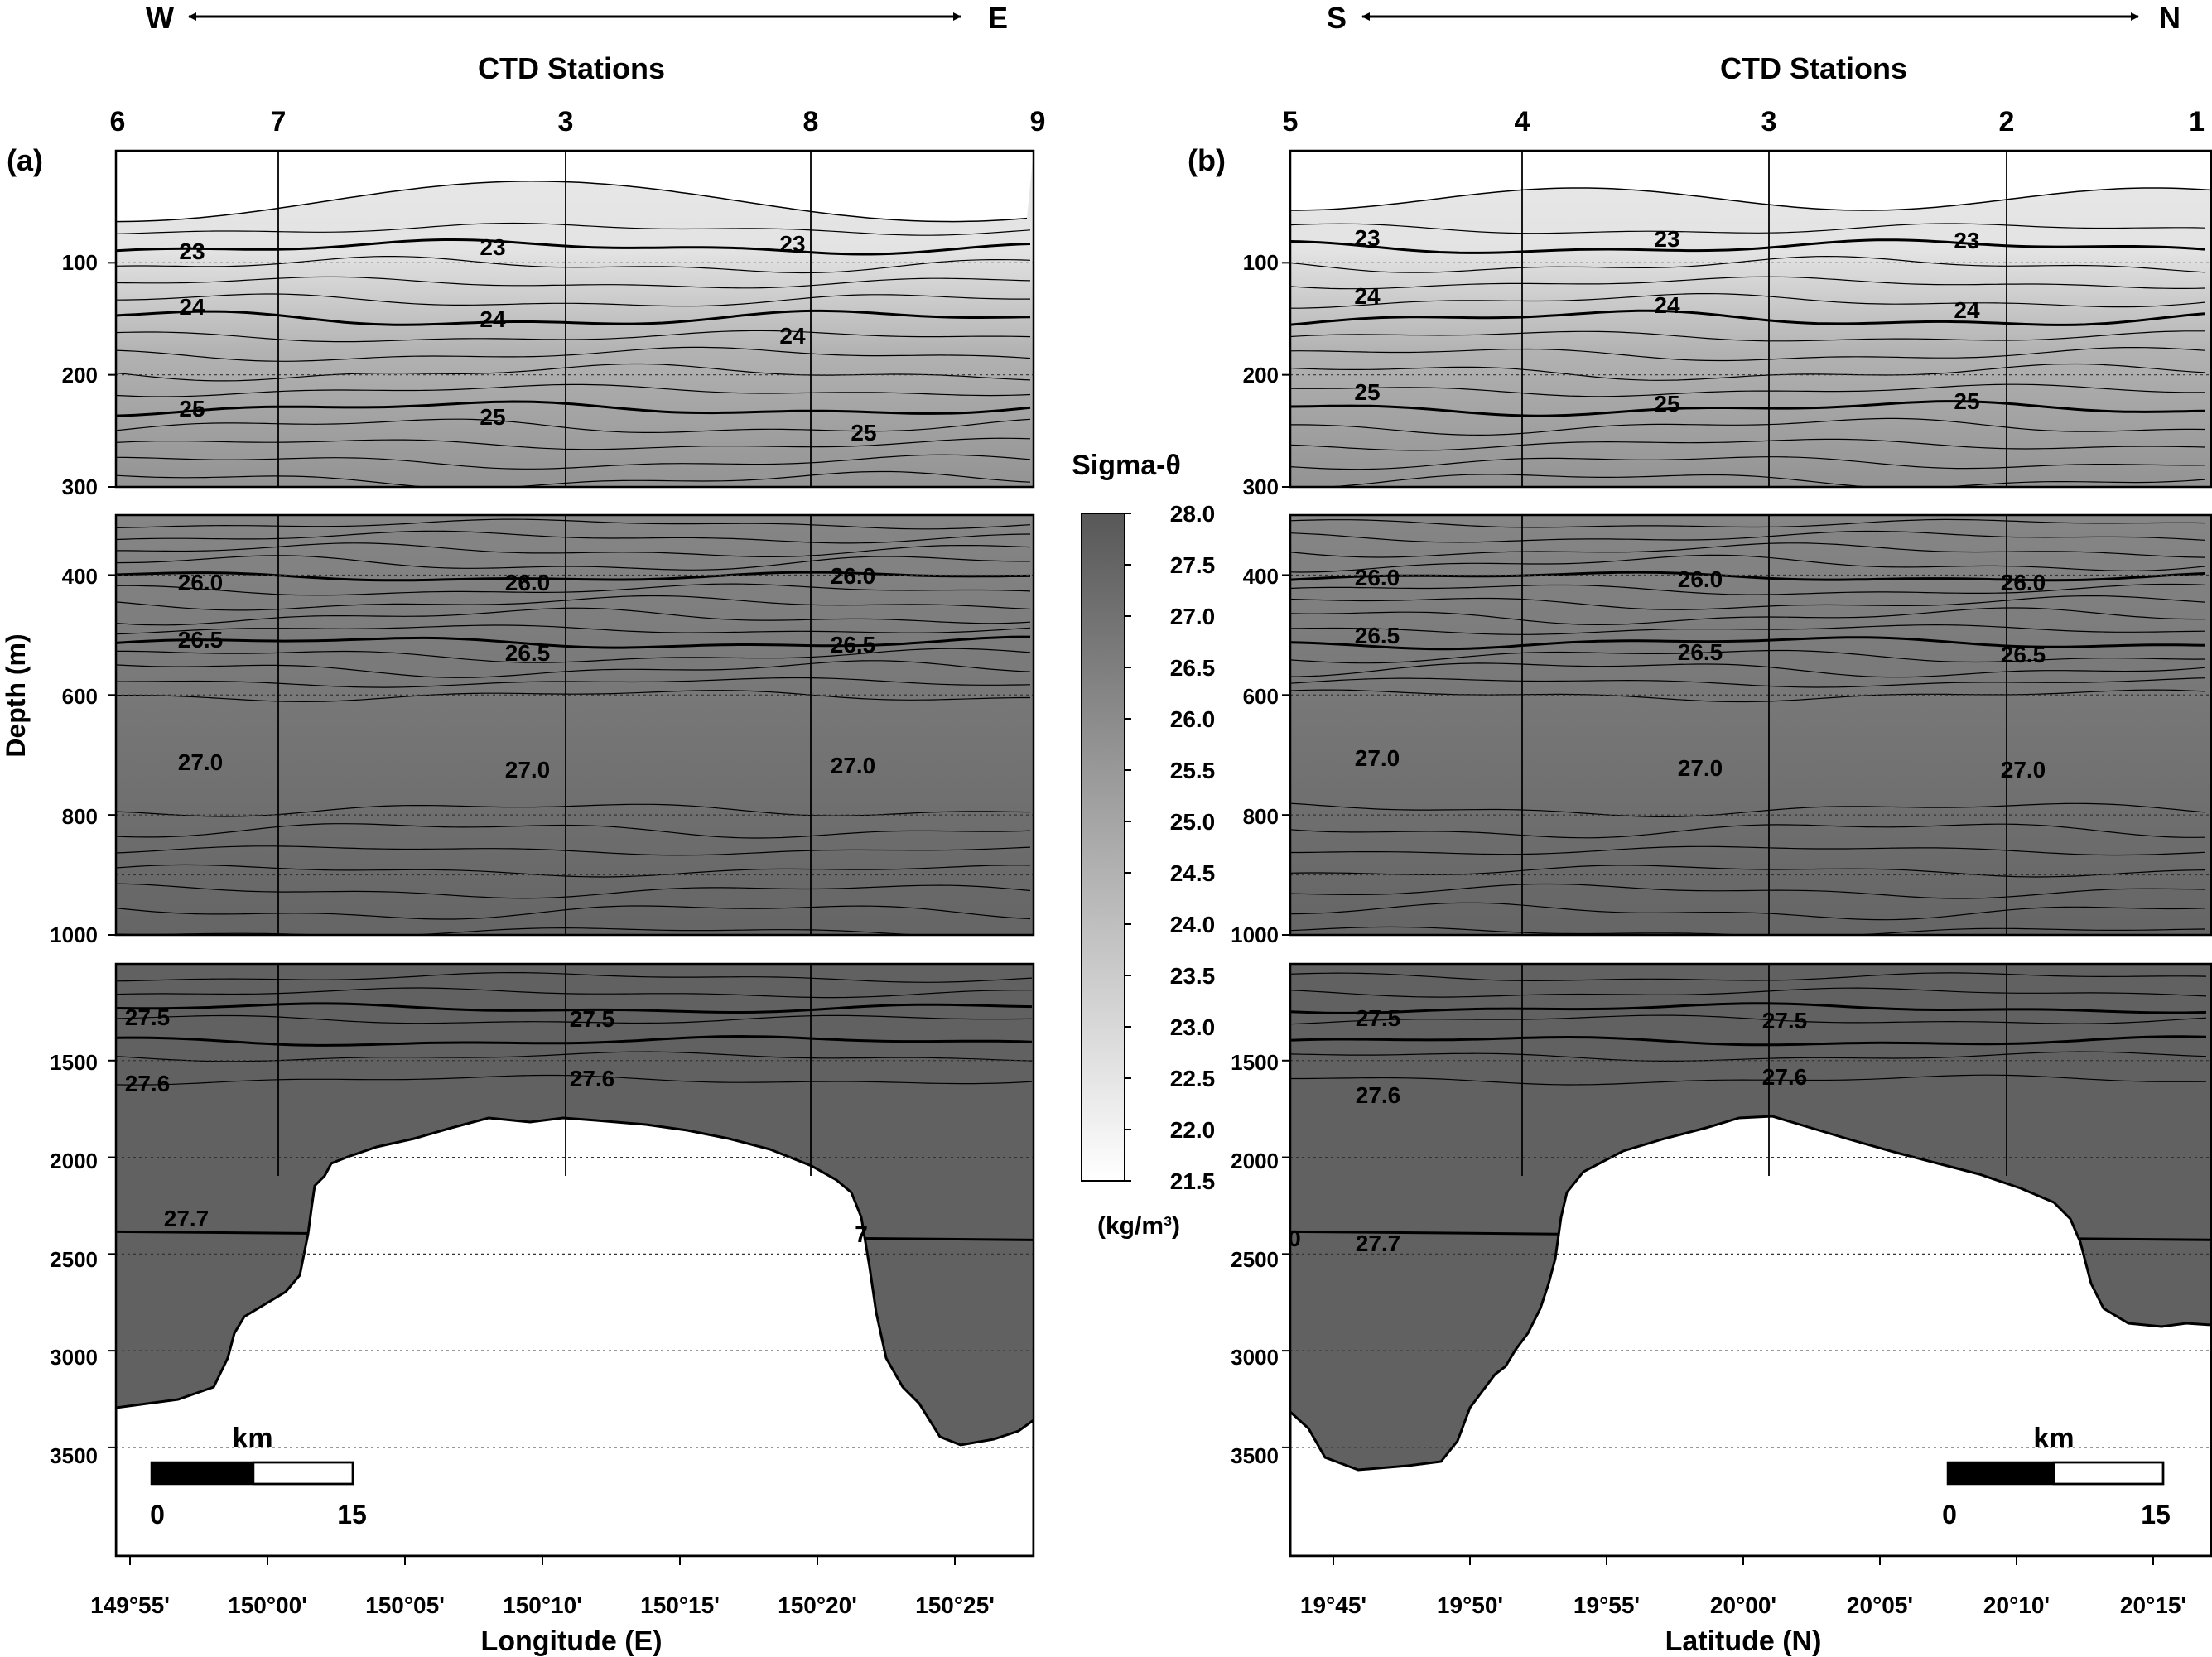  What do you see at coordinates (80, 576) in the screenshot?
I see `depth-tick: 400` at bounding box center [80, 576].